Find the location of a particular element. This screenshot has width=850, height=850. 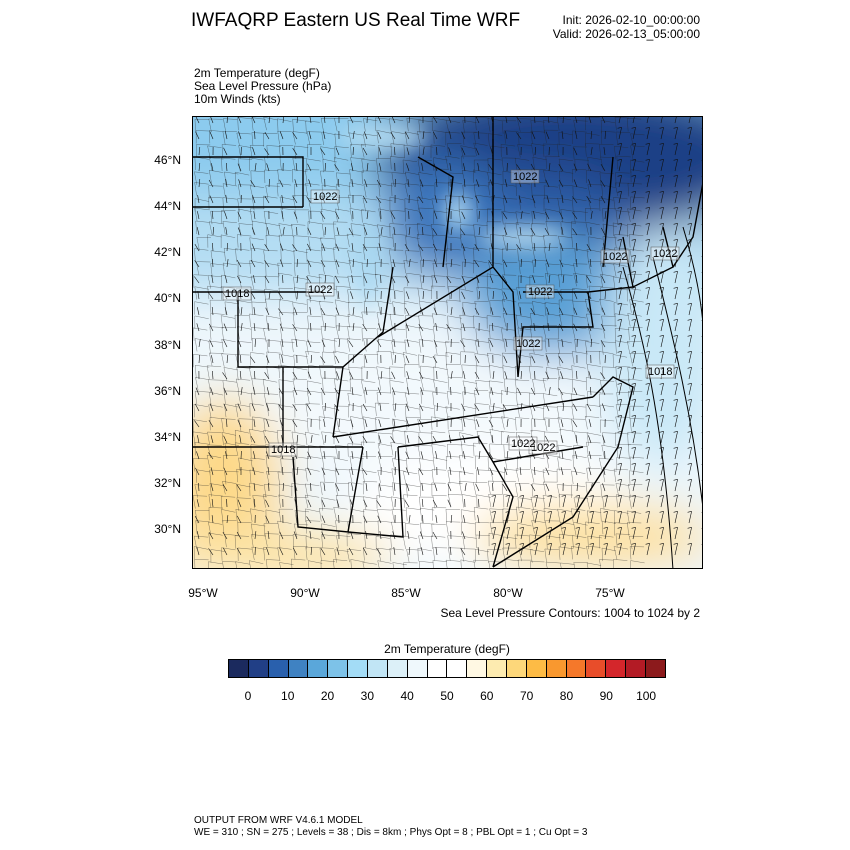

colorbar-label: 50 is located at coordinates (447, 696).